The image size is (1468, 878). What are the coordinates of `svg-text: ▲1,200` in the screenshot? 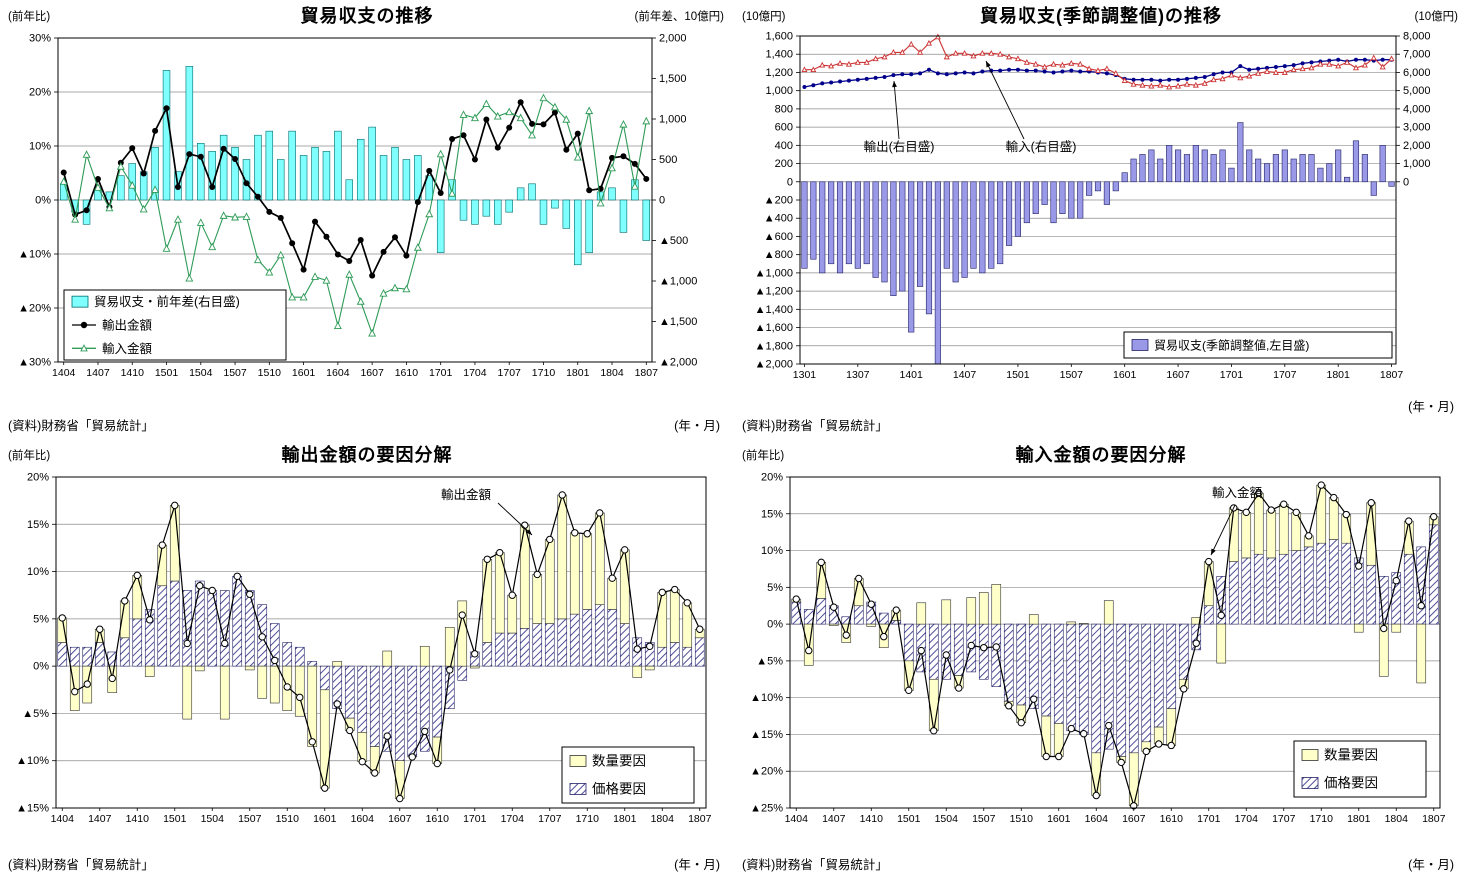 It's located at (774, 292).